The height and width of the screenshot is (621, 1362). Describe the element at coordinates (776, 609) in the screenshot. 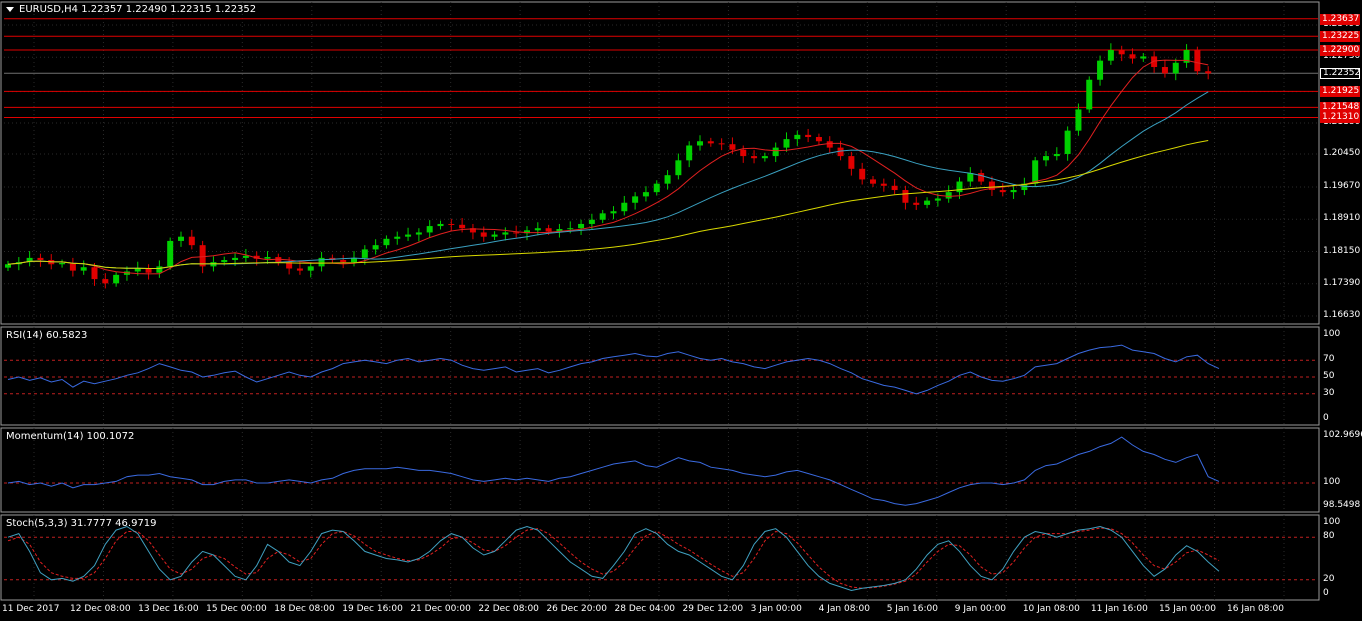

I see `time-label: 3 Jan 00:00` at that location.